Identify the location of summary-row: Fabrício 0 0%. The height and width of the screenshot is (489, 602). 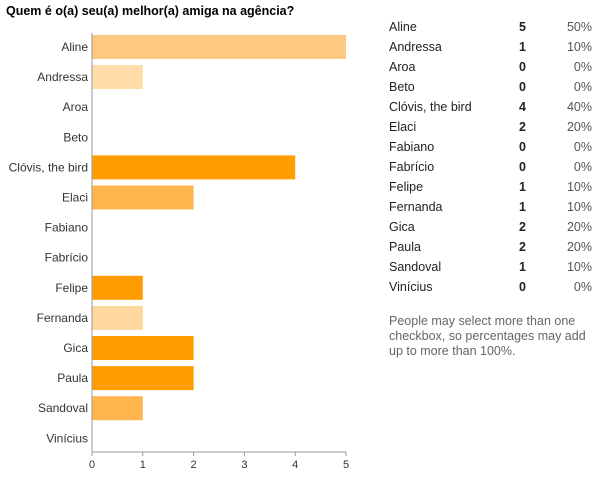
(494, 170).